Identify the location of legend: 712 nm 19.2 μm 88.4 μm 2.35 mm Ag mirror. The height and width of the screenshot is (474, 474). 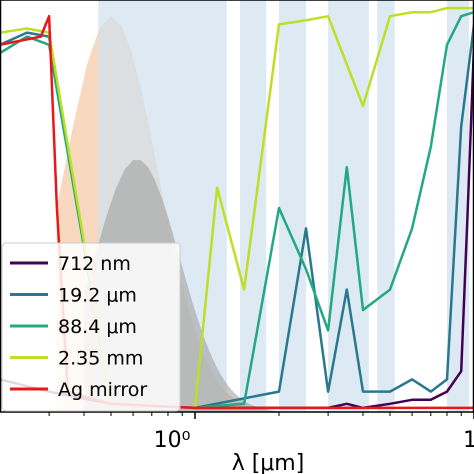
(91, 327).